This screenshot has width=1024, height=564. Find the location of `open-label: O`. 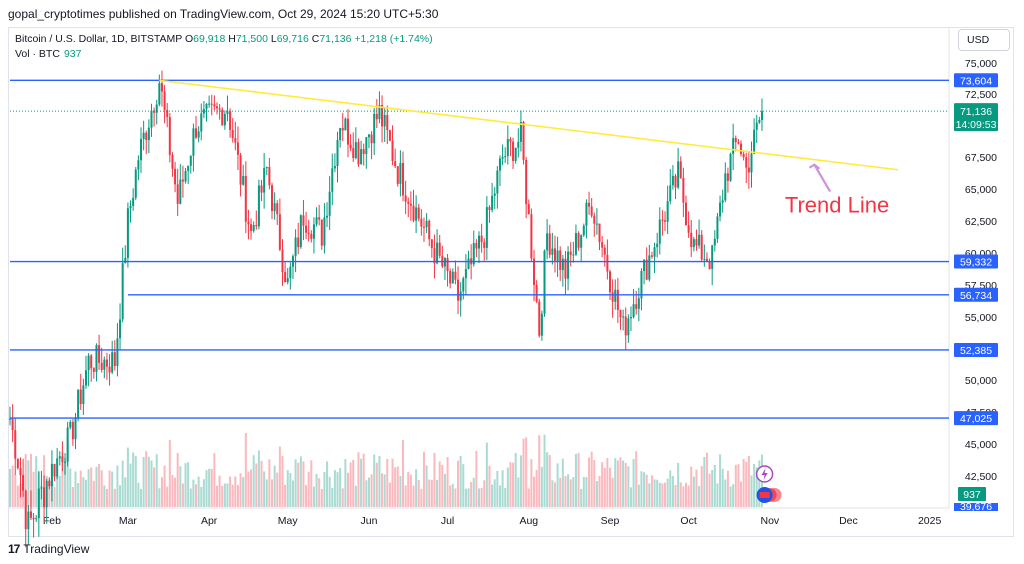

open-label: O is located at coordinates (189, 39).